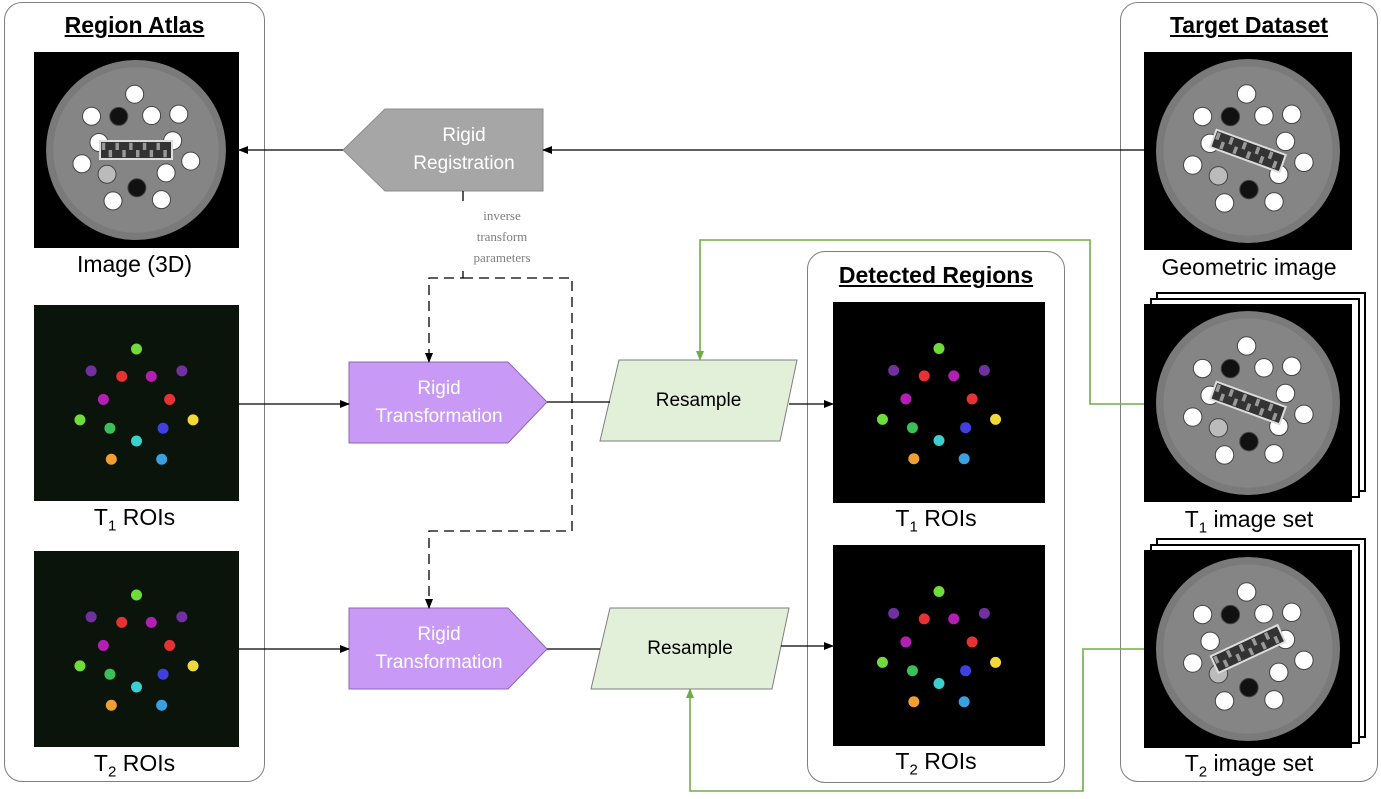  Describe the element at coordinates (448, 648) in the screenshot. I see `rigid-transformation-t2-node` at that location.